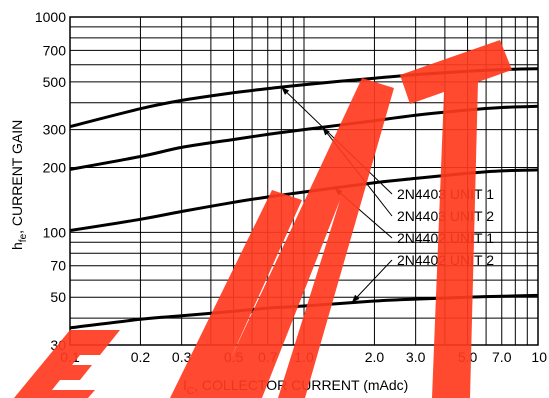 The width and height of the screenshot is (549, 398). What do you see at coordinates (58, 297) in the screenshot?
I see `y-tick-label: 50` at bounding box center [58, 297].